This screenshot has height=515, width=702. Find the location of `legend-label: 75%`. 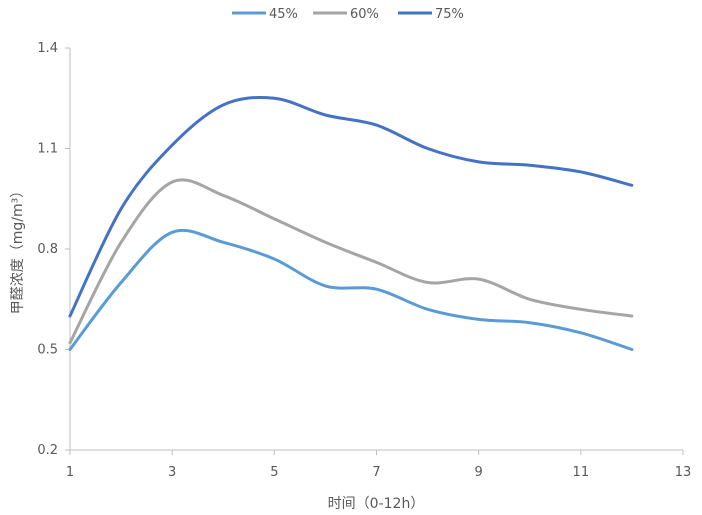

legend-label: 75% is located at coordinates (449, 14).